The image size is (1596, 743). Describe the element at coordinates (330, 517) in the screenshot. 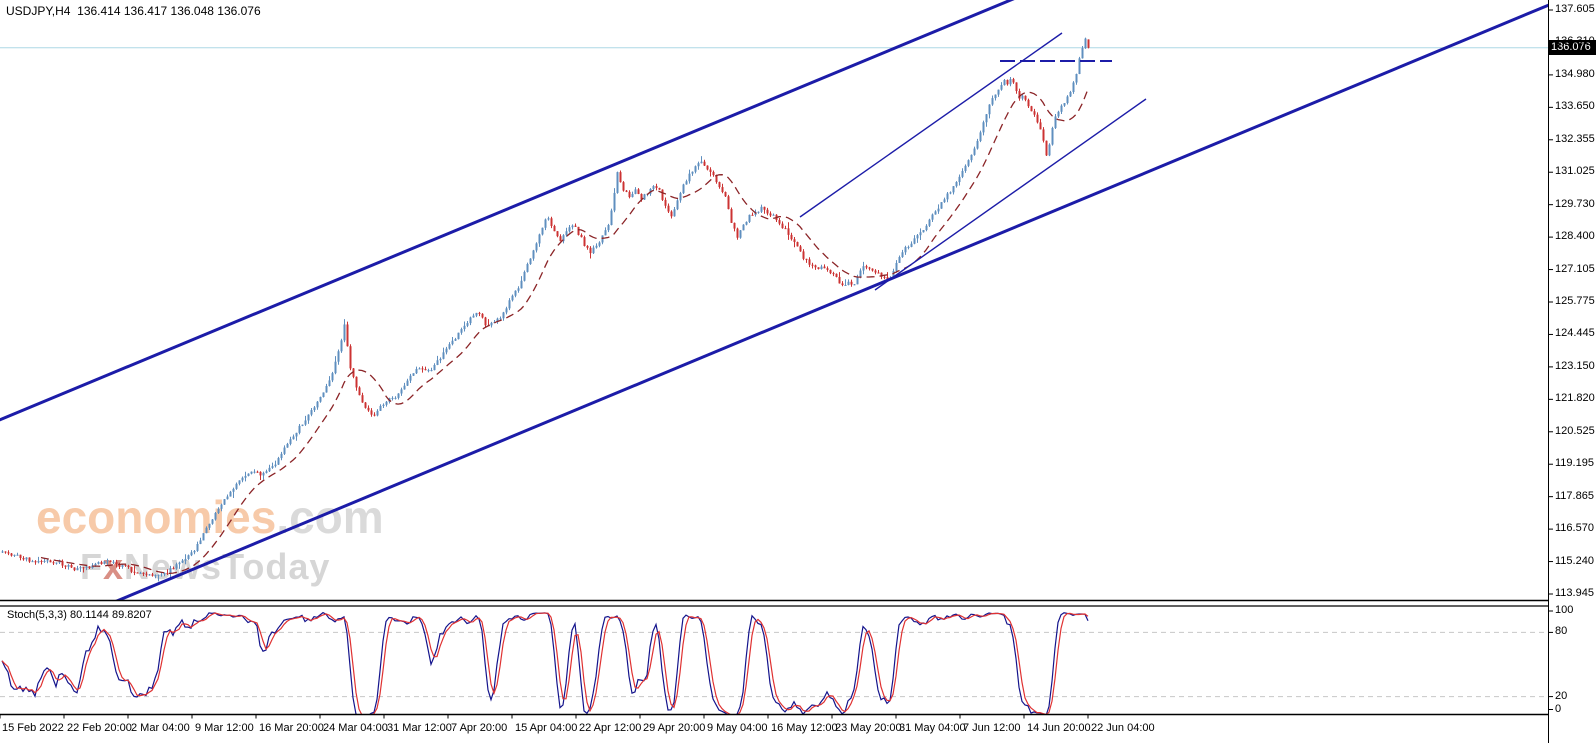

I see `watermark-tld-text: .com` at that location.